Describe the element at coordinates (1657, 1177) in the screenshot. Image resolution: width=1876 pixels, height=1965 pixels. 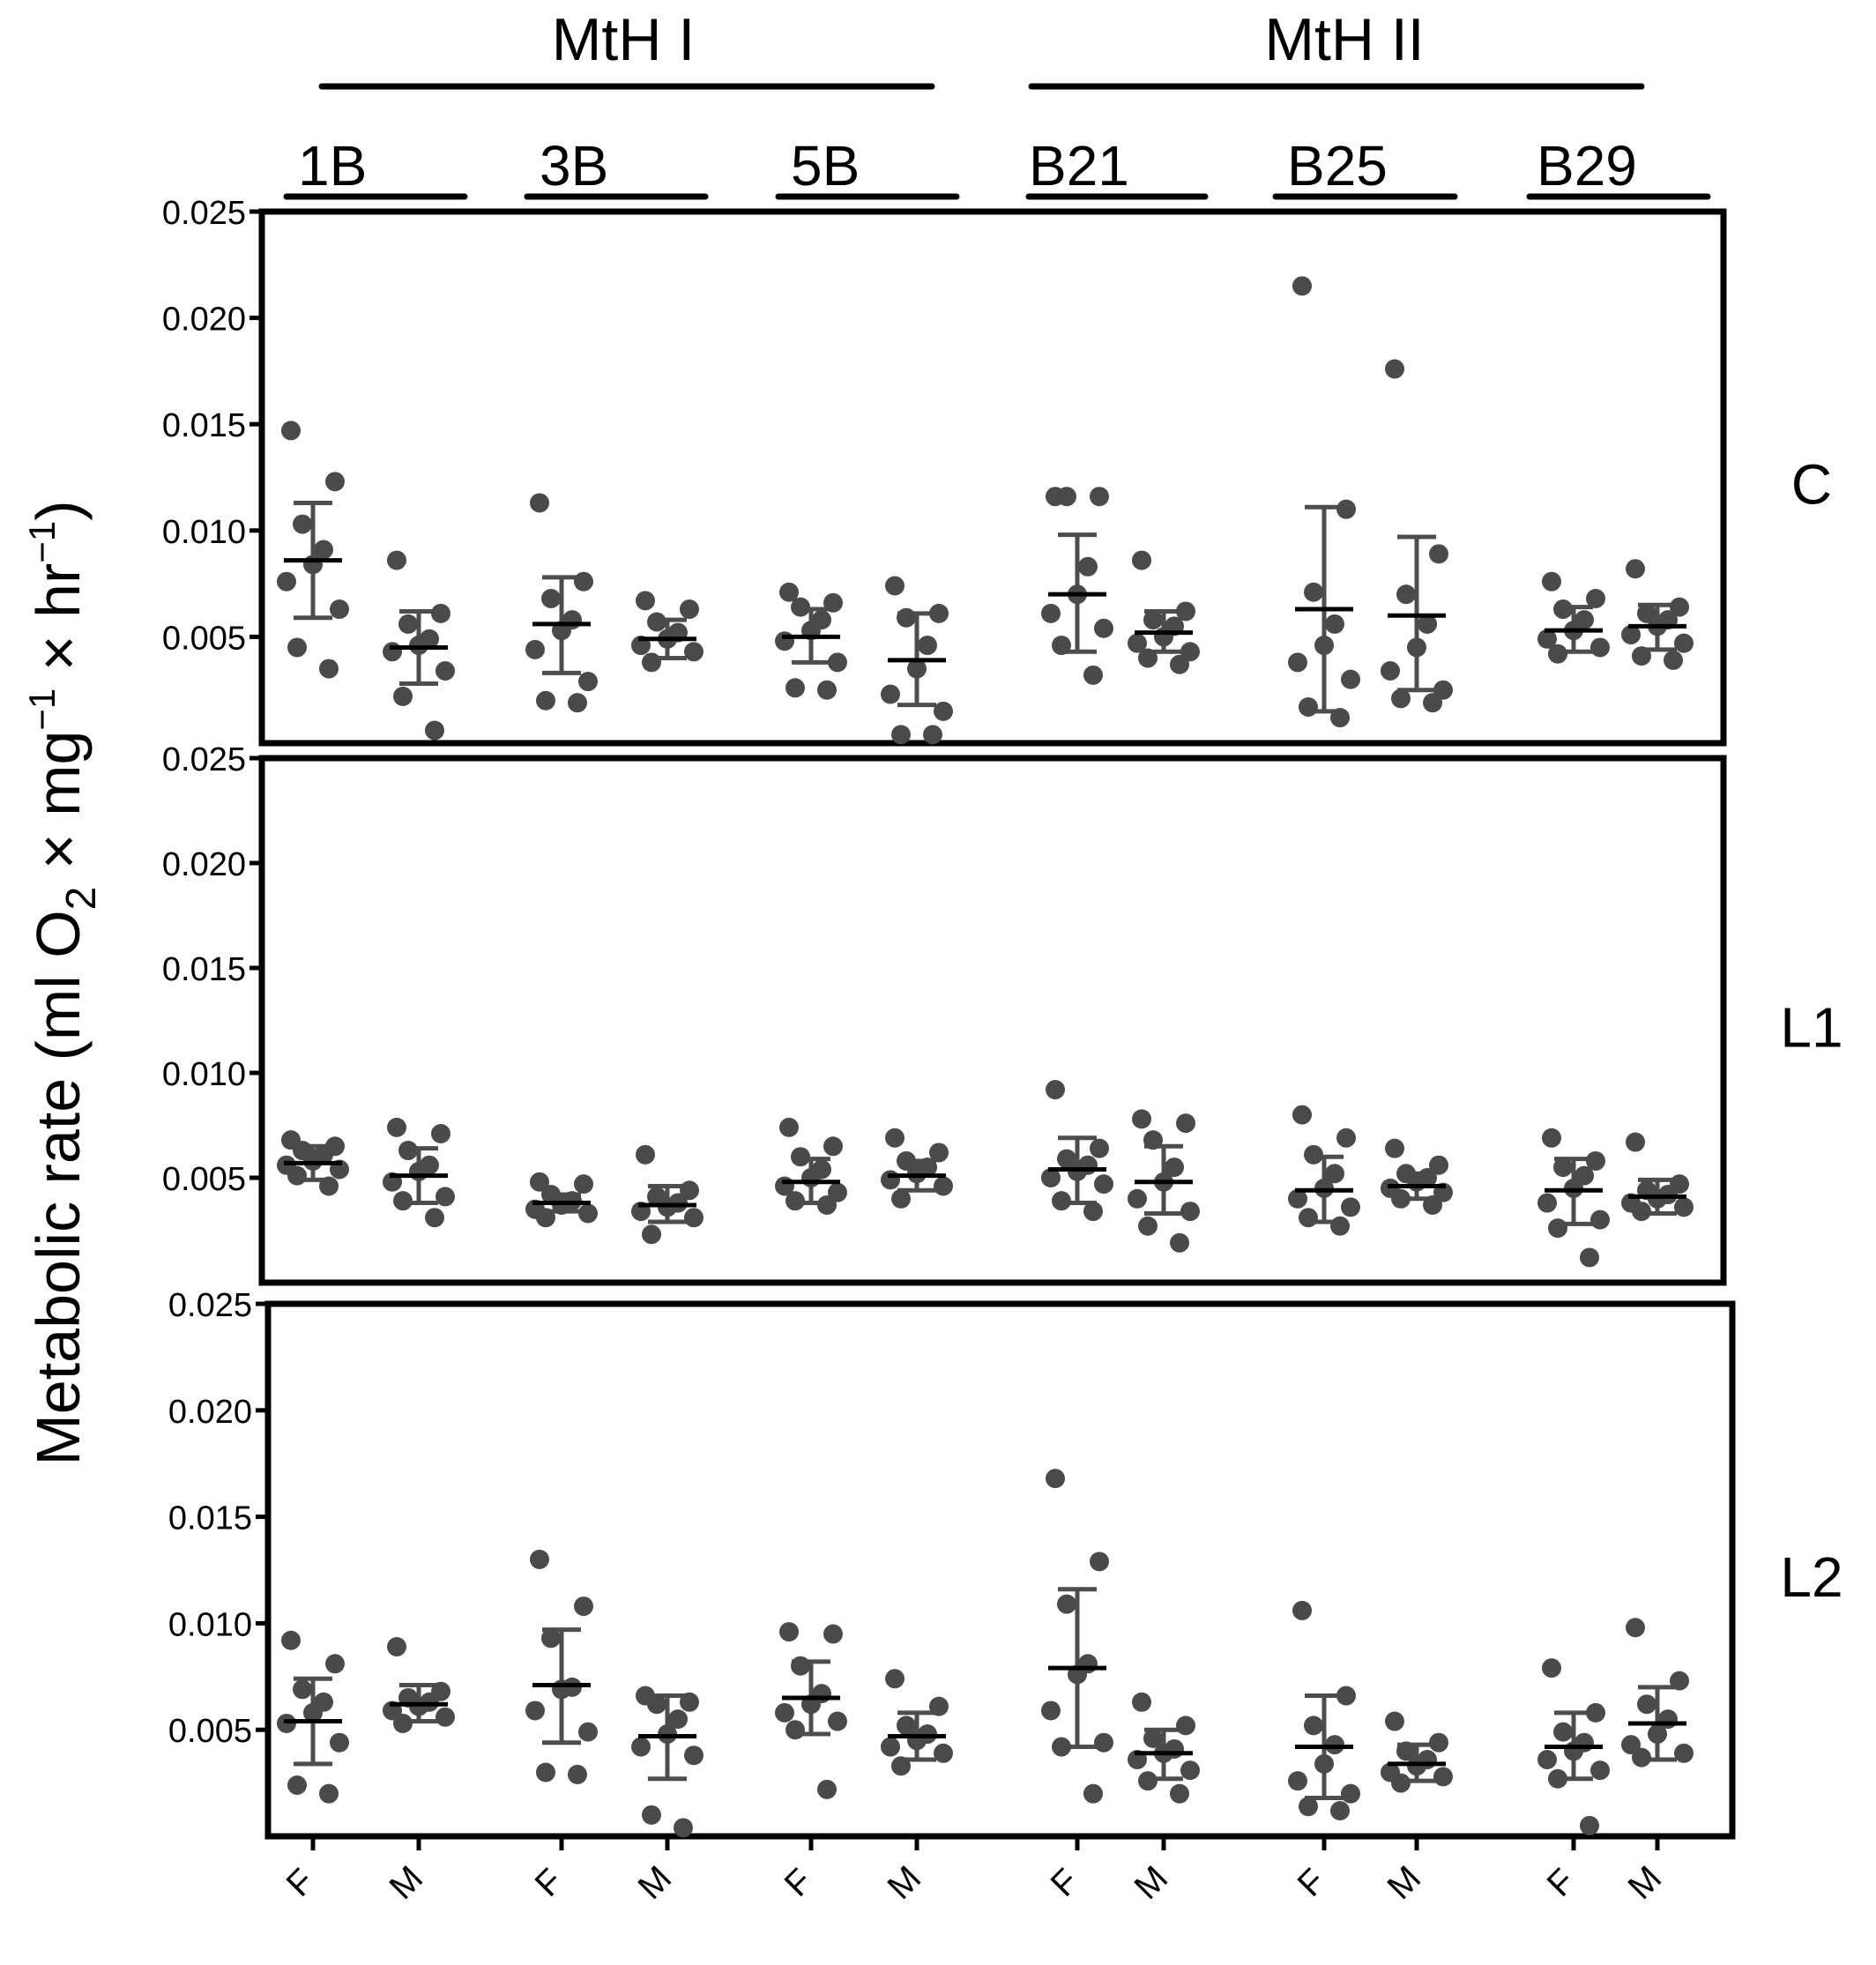
I see `group-b29-m` at that location.